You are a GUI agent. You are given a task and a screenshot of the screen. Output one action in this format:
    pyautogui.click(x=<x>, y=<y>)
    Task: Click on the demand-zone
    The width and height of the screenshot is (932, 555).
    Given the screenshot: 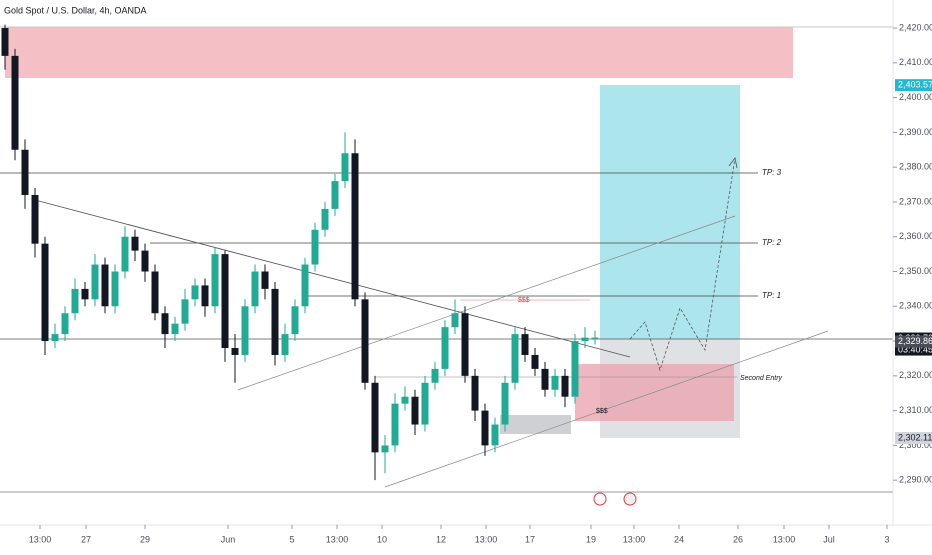 What is the action you would take?
    pyautogui.click(x=535, y=424)
    